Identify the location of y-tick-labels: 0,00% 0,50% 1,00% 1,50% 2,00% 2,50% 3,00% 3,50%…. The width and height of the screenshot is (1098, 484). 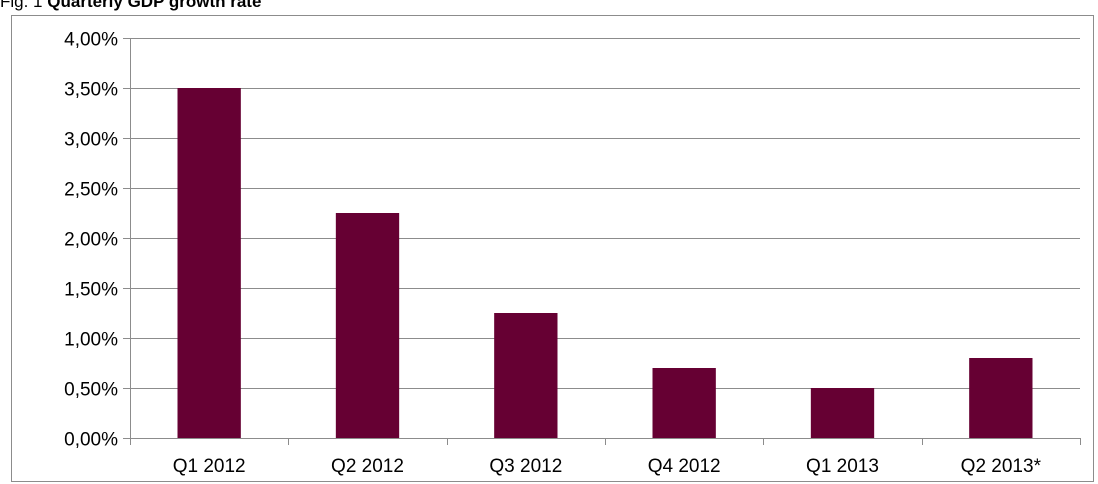
(91, 240).